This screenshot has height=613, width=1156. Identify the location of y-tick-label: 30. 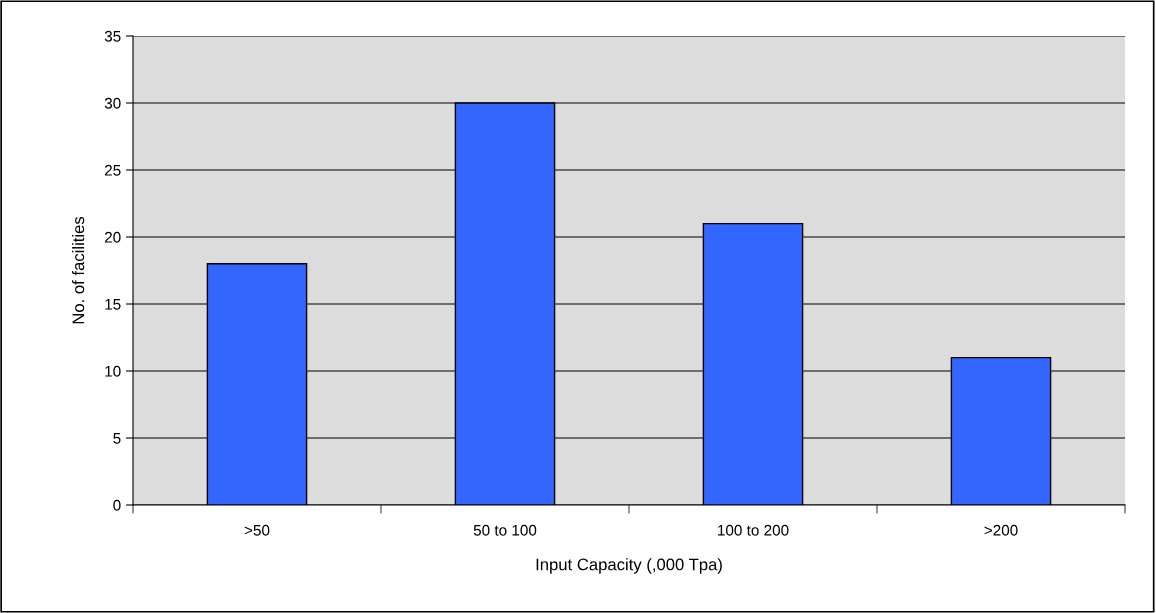
(112, 103).